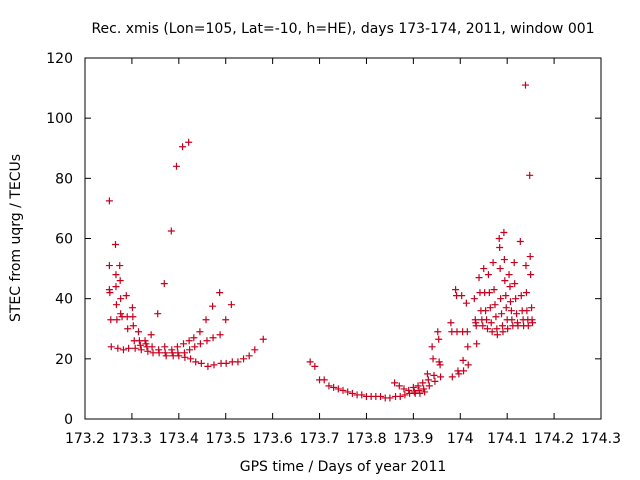 Image resolution: width=640 pixels, height=480 pixels. What do you see at coordinates (273, 439) in the screenshot?
I see `x-tick-label: 173.6` at bounding box center [273, 439].